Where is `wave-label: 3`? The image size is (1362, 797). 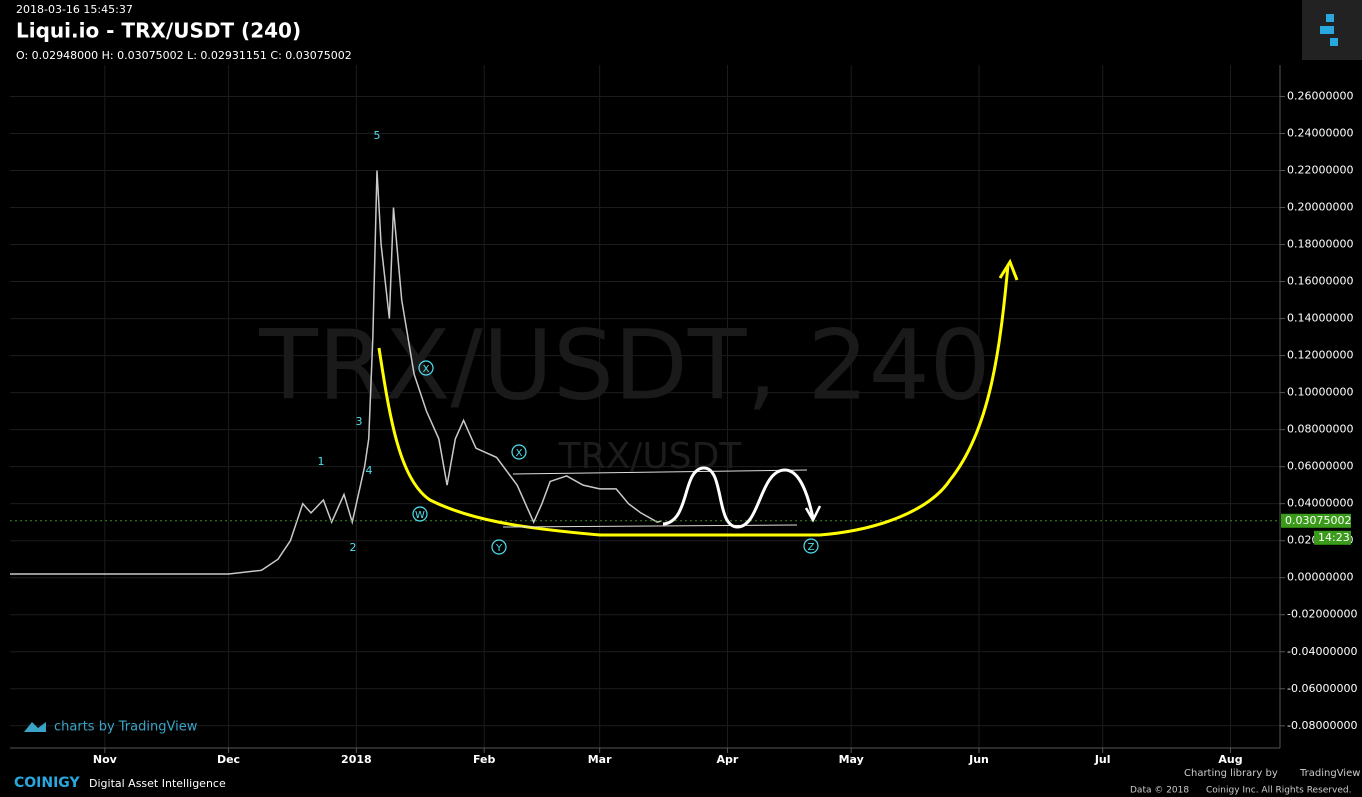 wave-label: 3 is located at coordinates (359, 421).